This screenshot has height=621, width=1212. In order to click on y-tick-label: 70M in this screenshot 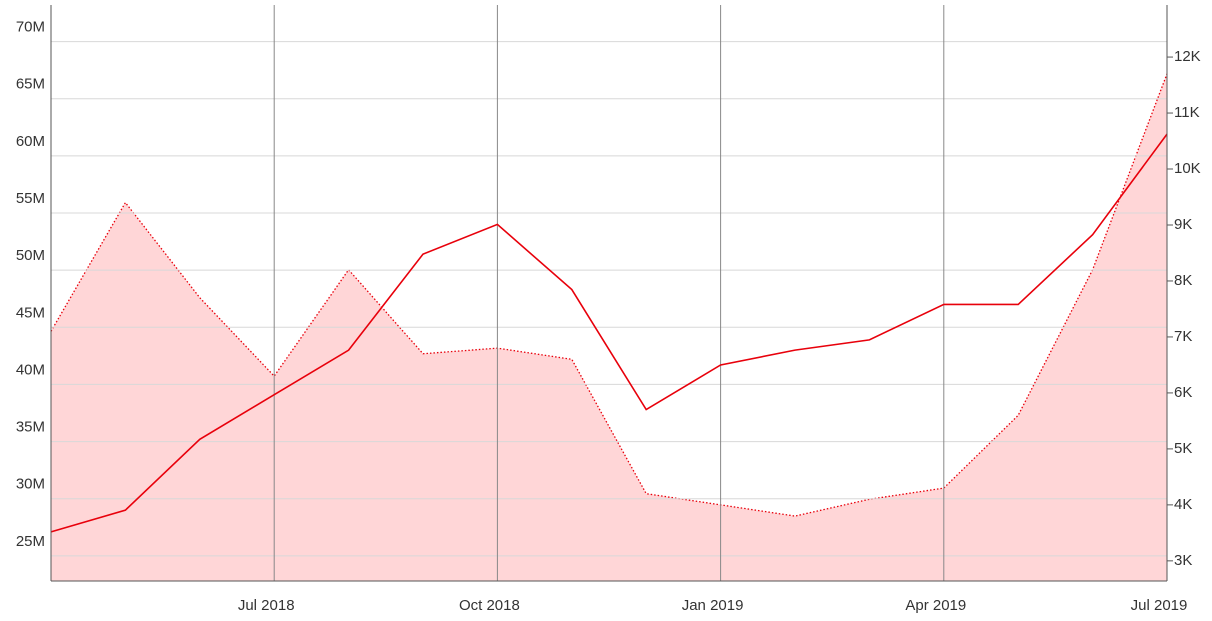, I will do `click(30, 27)`.